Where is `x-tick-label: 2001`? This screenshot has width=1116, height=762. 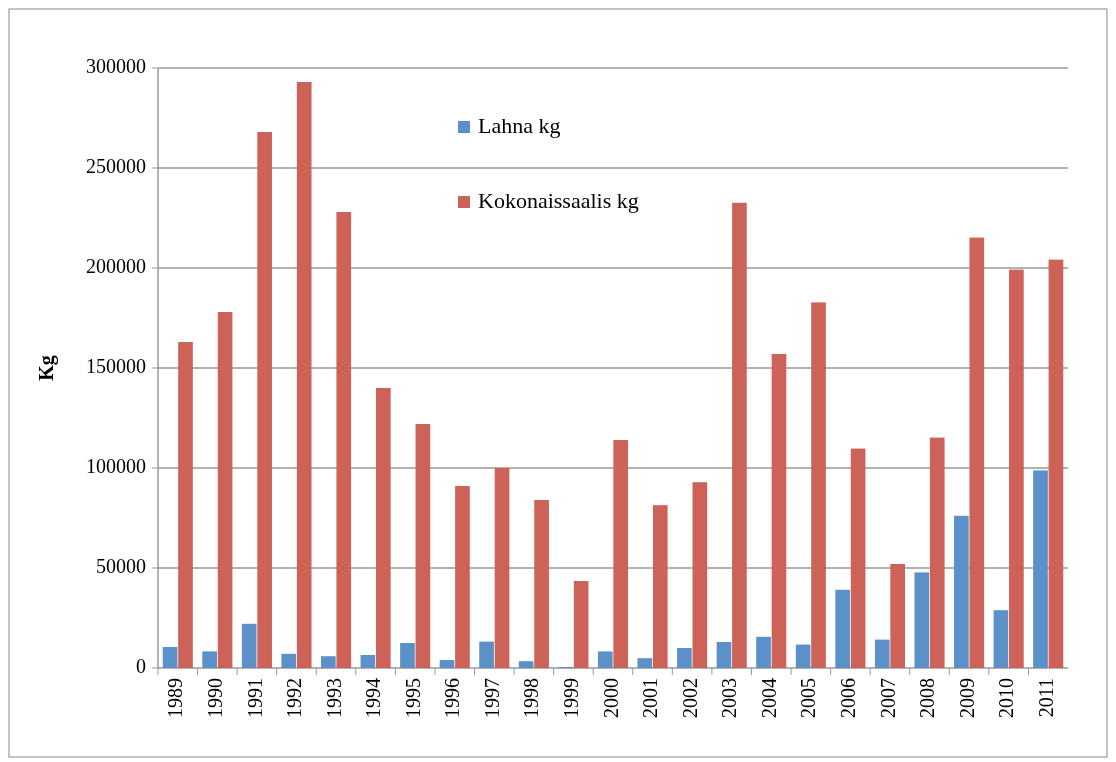
x-tick-label: 2001 is located at coordinates (650, 698).